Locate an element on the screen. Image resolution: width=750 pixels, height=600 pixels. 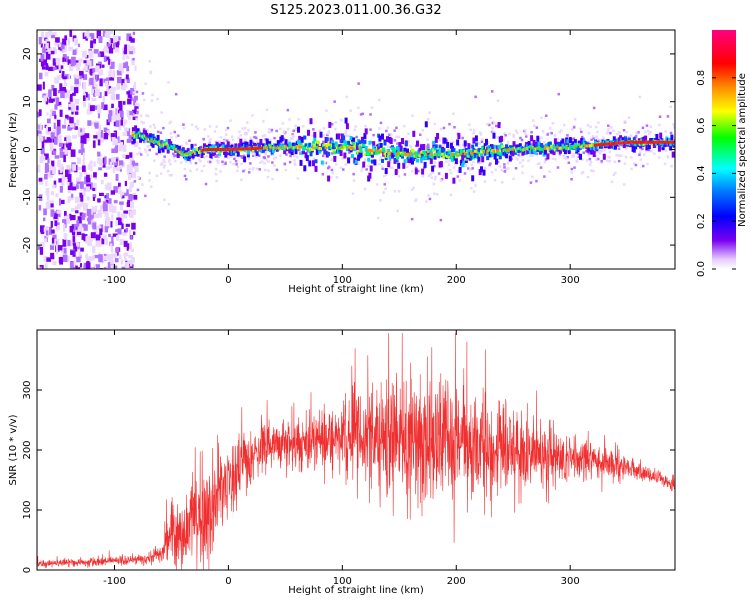
snr-y-axis-label: SNR (10 * v/v) is located at coordinates (13, 449).